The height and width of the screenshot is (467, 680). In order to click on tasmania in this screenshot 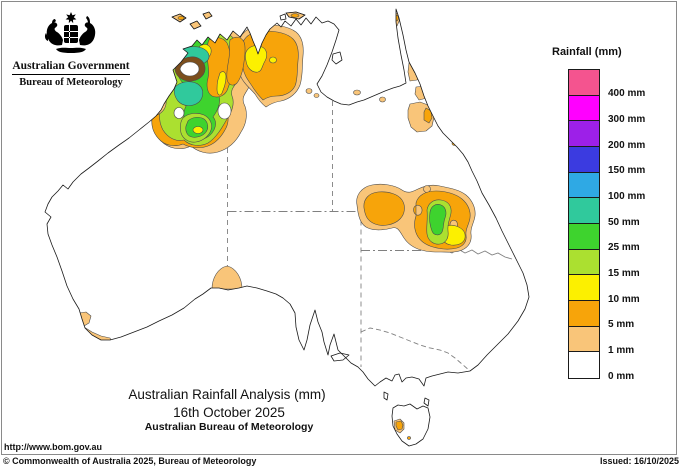, I will do `click(411, 425)`.